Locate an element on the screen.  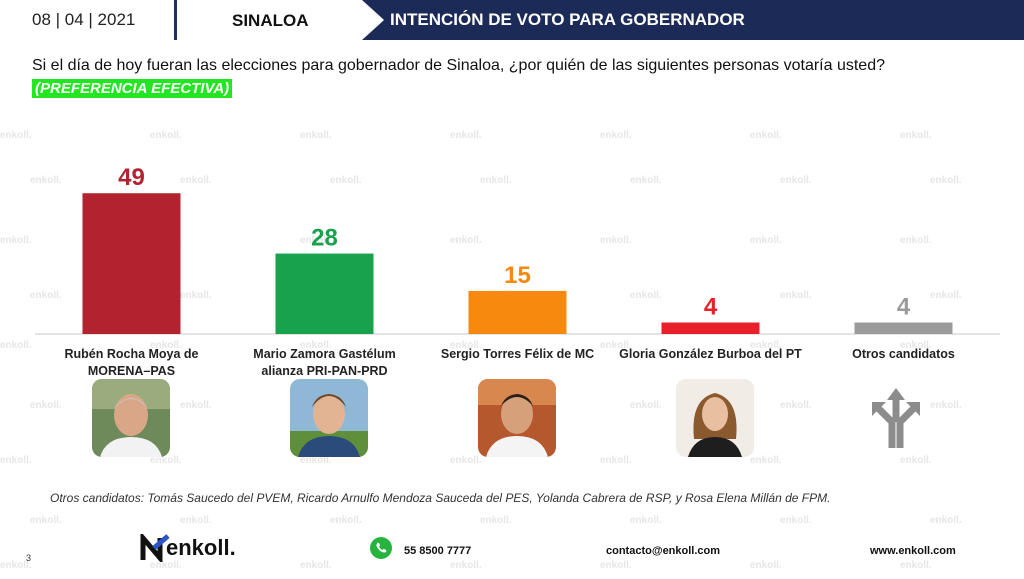
candidate-photo-torres is located at coordinates (517, 418).